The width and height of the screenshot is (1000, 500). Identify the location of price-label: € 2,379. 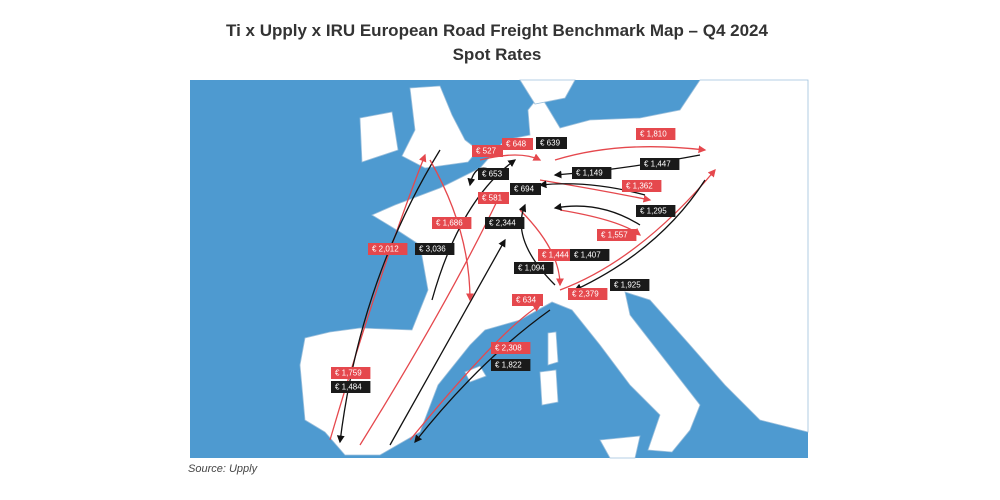
(585, 294).